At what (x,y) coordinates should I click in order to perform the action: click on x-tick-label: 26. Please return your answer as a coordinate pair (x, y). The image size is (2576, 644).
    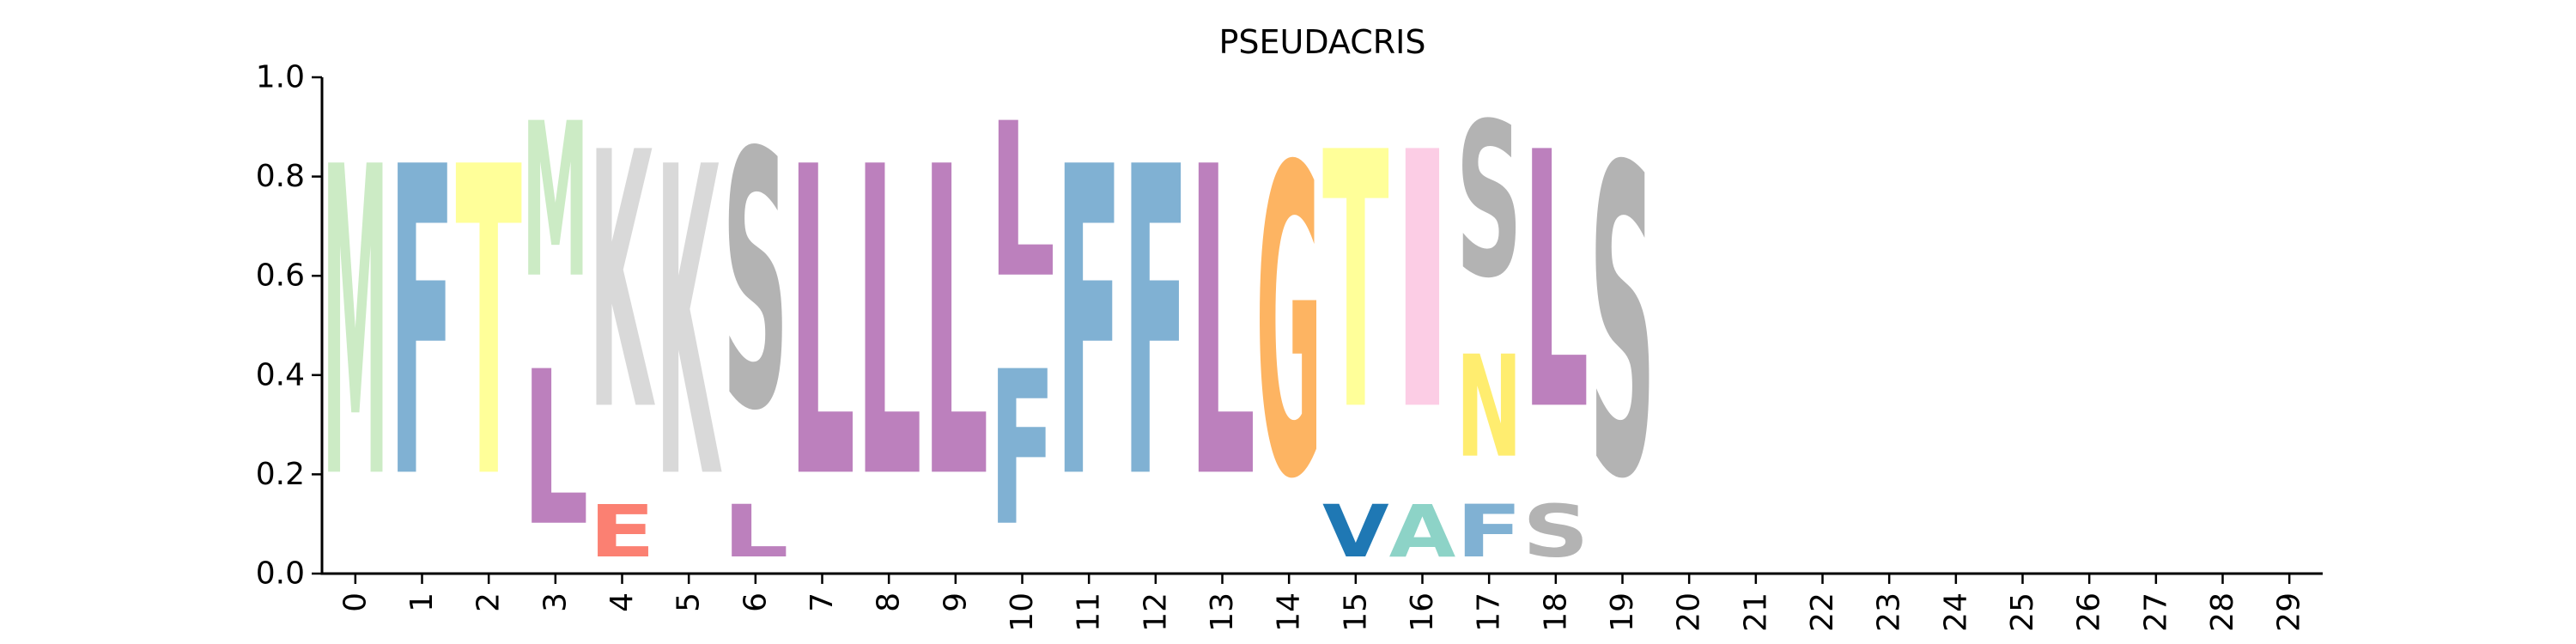
    Looking at the image, I should click on (2090, 612).